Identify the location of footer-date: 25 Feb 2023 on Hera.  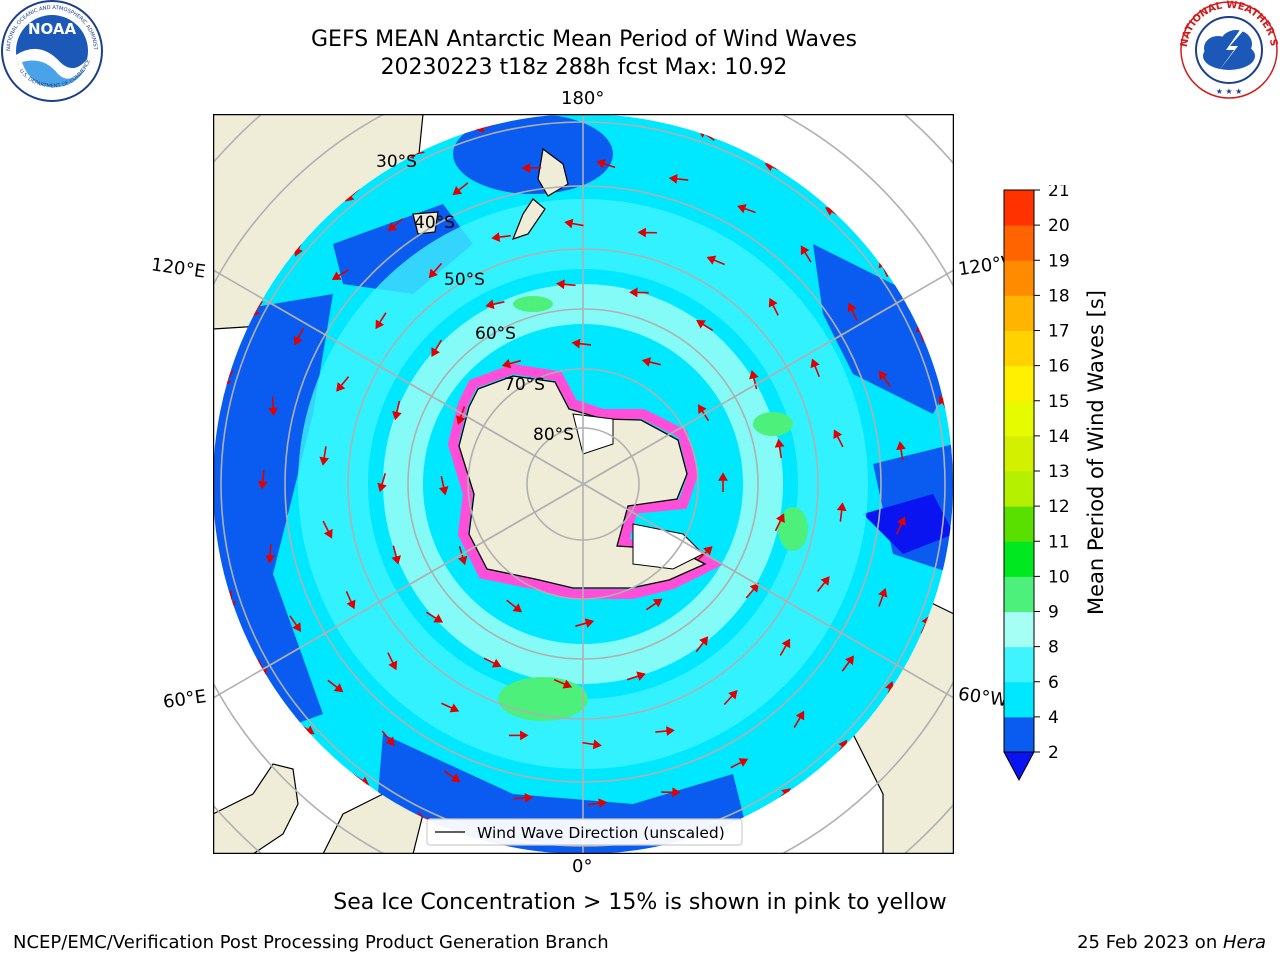
(1171, 942).